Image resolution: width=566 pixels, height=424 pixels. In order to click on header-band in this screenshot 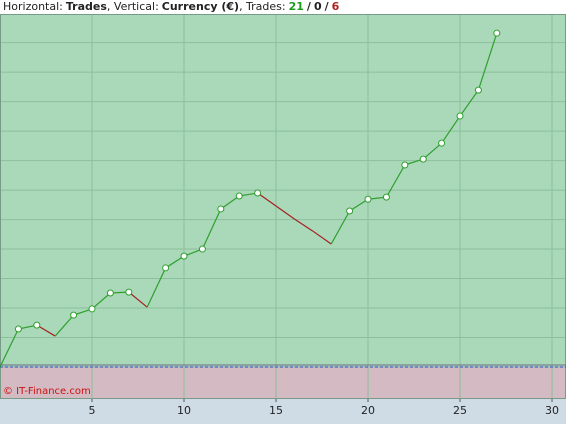, I will do `click(283, 7)`.